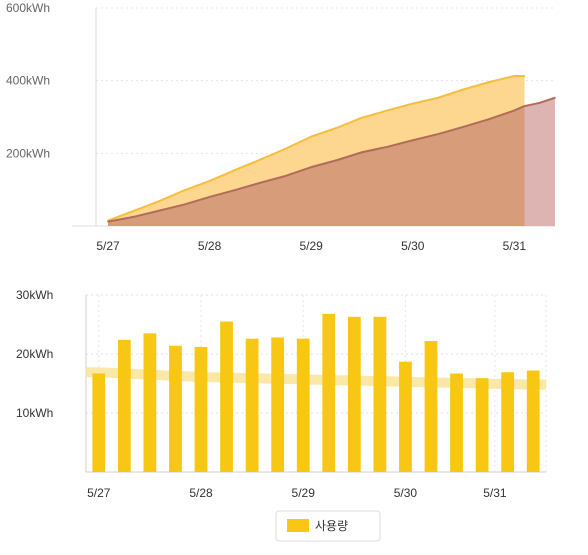 The width and height of the screenshot is (588, 555). What do you see at coordinates (99, 493) in the screenshot?
I see `bottom-xtick-label: 5/27` at bounding box center [99, 493].